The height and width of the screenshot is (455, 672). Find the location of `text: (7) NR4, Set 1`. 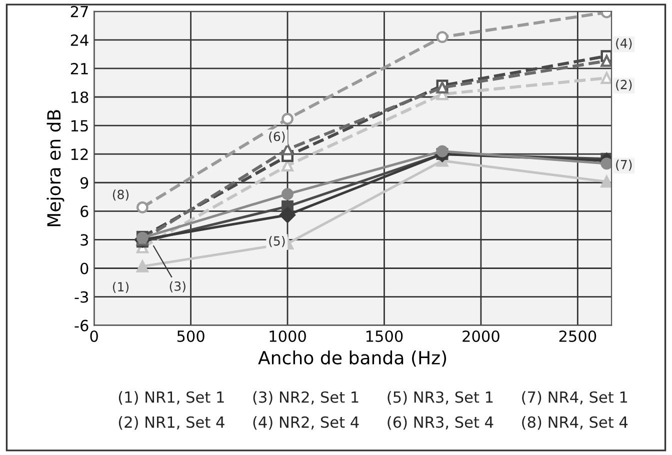

text: (7) NR4, Set 1 is located at coordinates (575, 398).